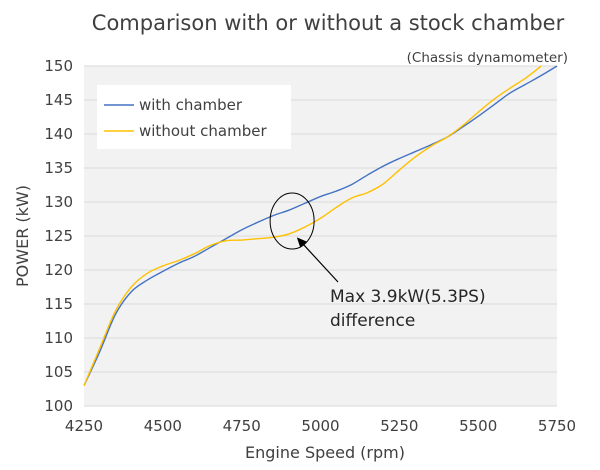 This screenshot has height=470, width=600. What do you see at coordinates (242, 426) in the screenshot?
I see `x-tick-label: 4750` at bounding box center [242, 426].